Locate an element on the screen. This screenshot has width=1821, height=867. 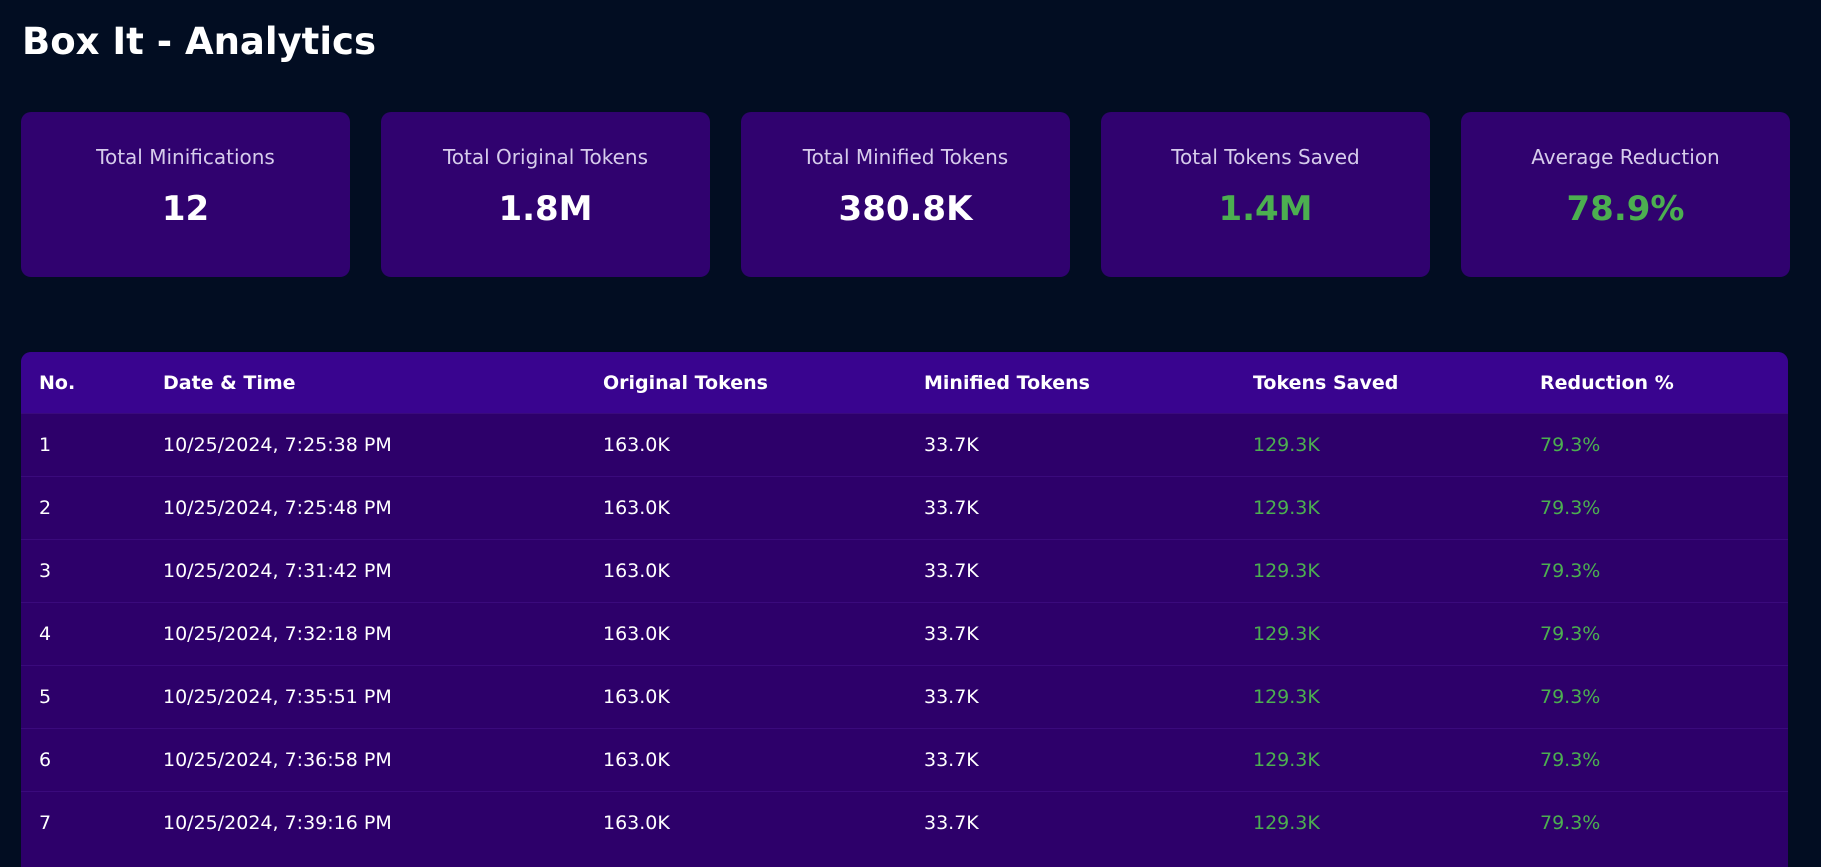
cell-no: 6 is located at coordinates (83, 760).